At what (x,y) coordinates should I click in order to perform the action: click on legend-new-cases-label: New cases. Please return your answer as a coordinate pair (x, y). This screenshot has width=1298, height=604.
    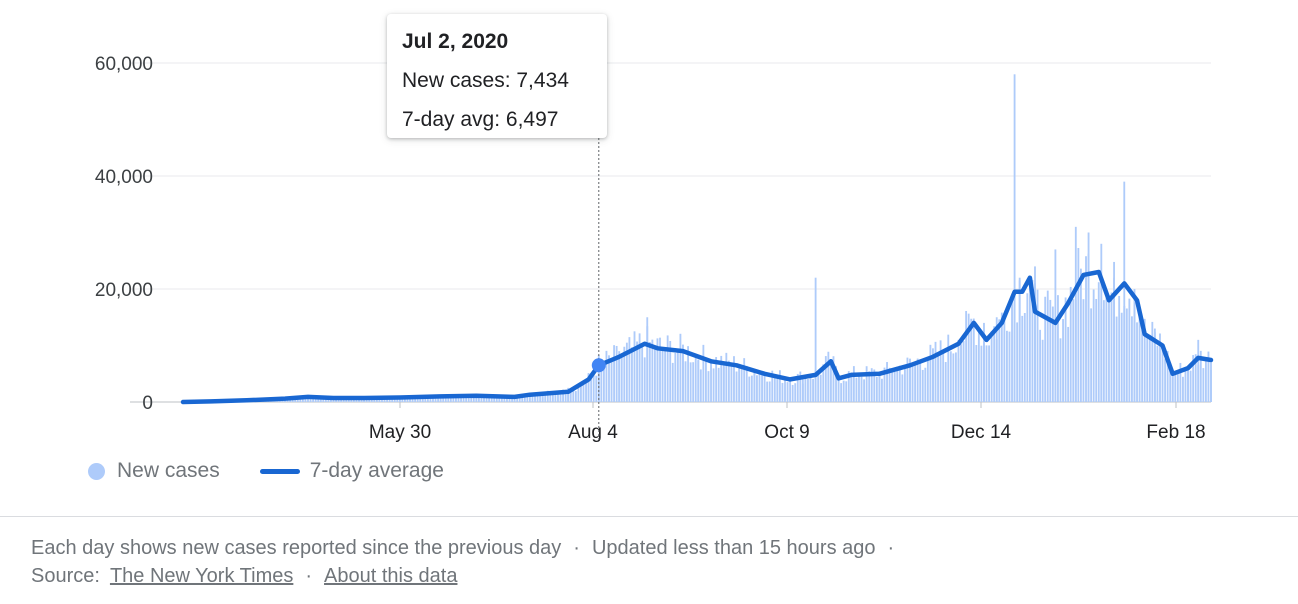
    Looking at the image, I should click on (168, 470).